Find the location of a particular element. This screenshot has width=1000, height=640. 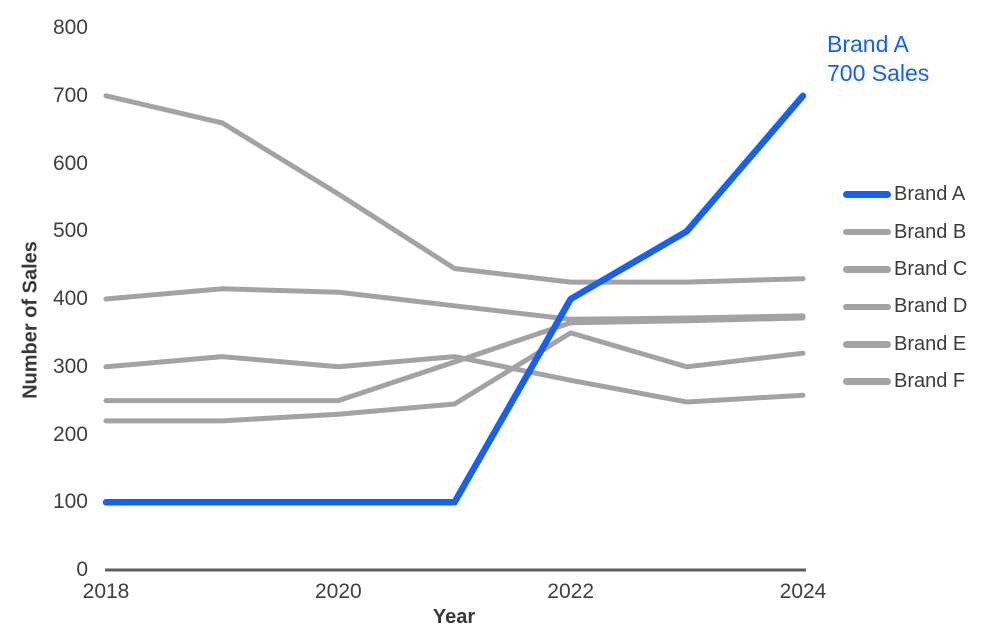

series-line-brand-c is located at coordinates (454, 304).